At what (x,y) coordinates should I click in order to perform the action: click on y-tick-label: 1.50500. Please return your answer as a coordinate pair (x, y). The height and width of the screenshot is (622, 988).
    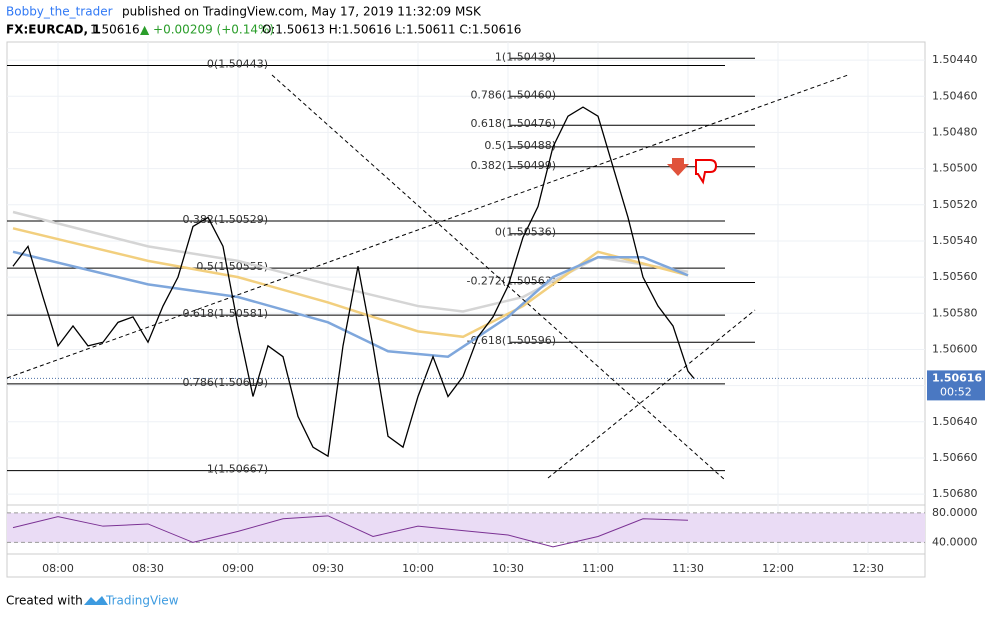
    Looking at the image, I should click on (955, 168).